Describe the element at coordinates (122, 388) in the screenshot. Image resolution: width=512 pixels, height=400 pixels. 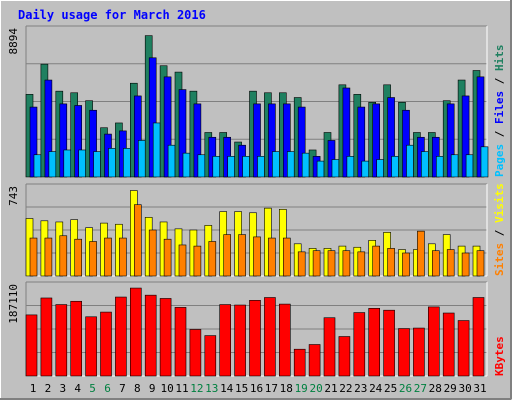
I see `x-label-day-7: 7` at that location.